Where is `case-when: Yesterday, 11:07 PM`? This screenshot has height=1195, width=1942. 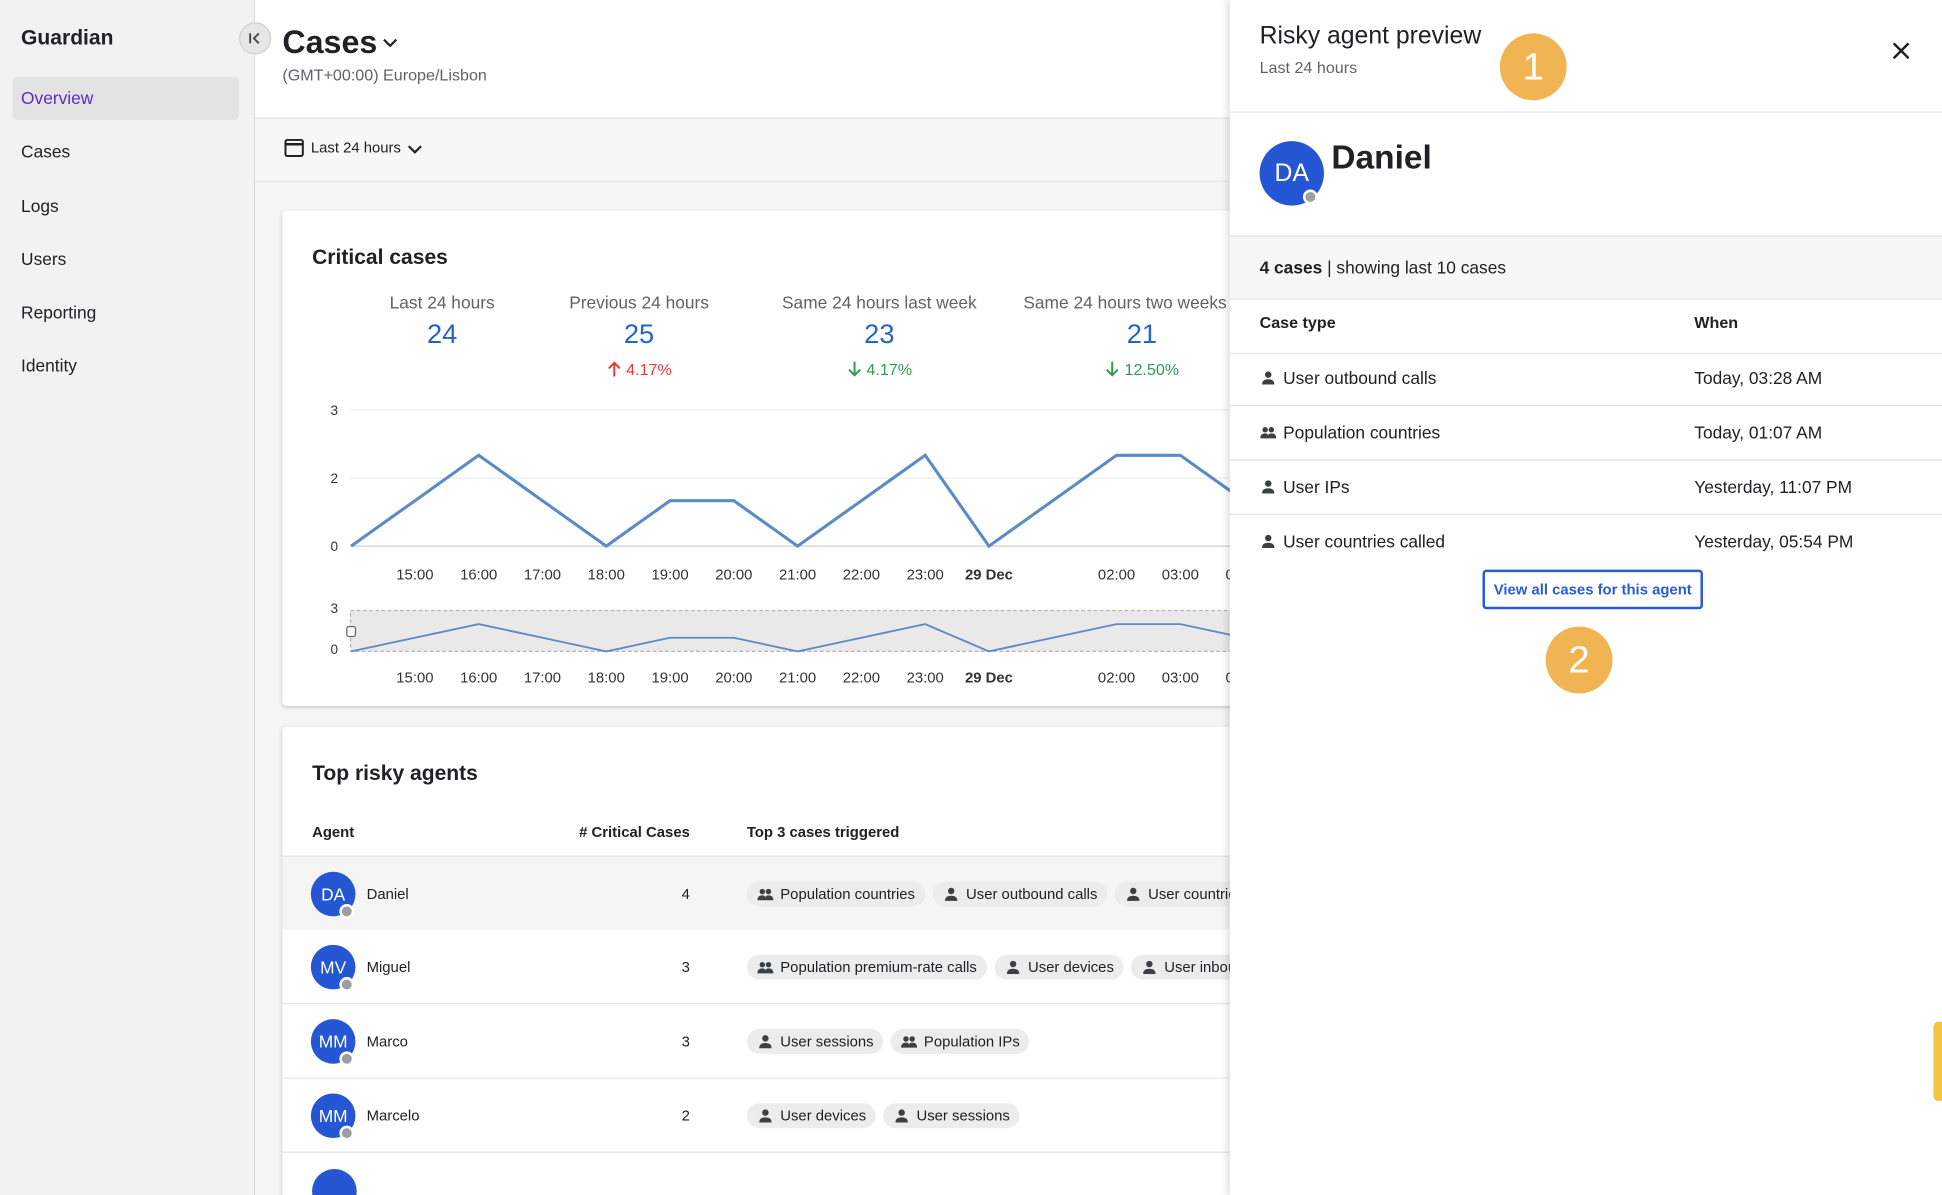 case-when: Yesterday, 11:07 PM is located at coordinates (1773, 486).